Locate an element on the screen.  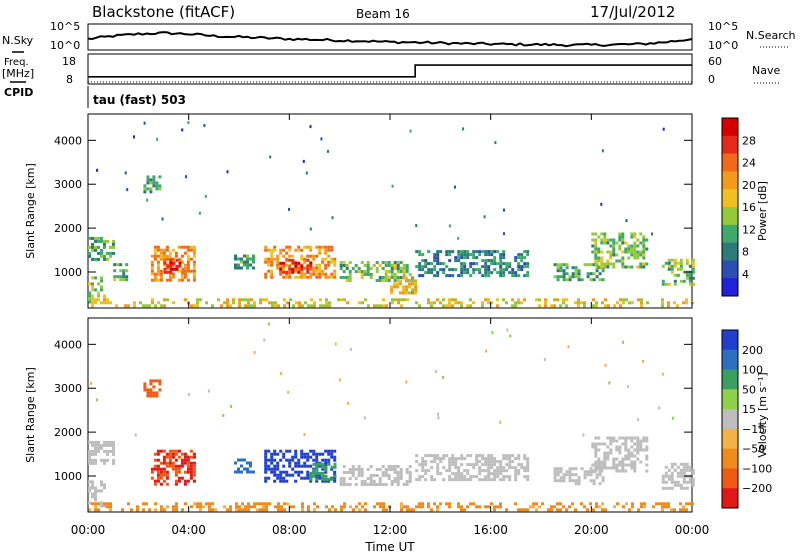
power-cbar-swatch is located at coordinates (730, 269).